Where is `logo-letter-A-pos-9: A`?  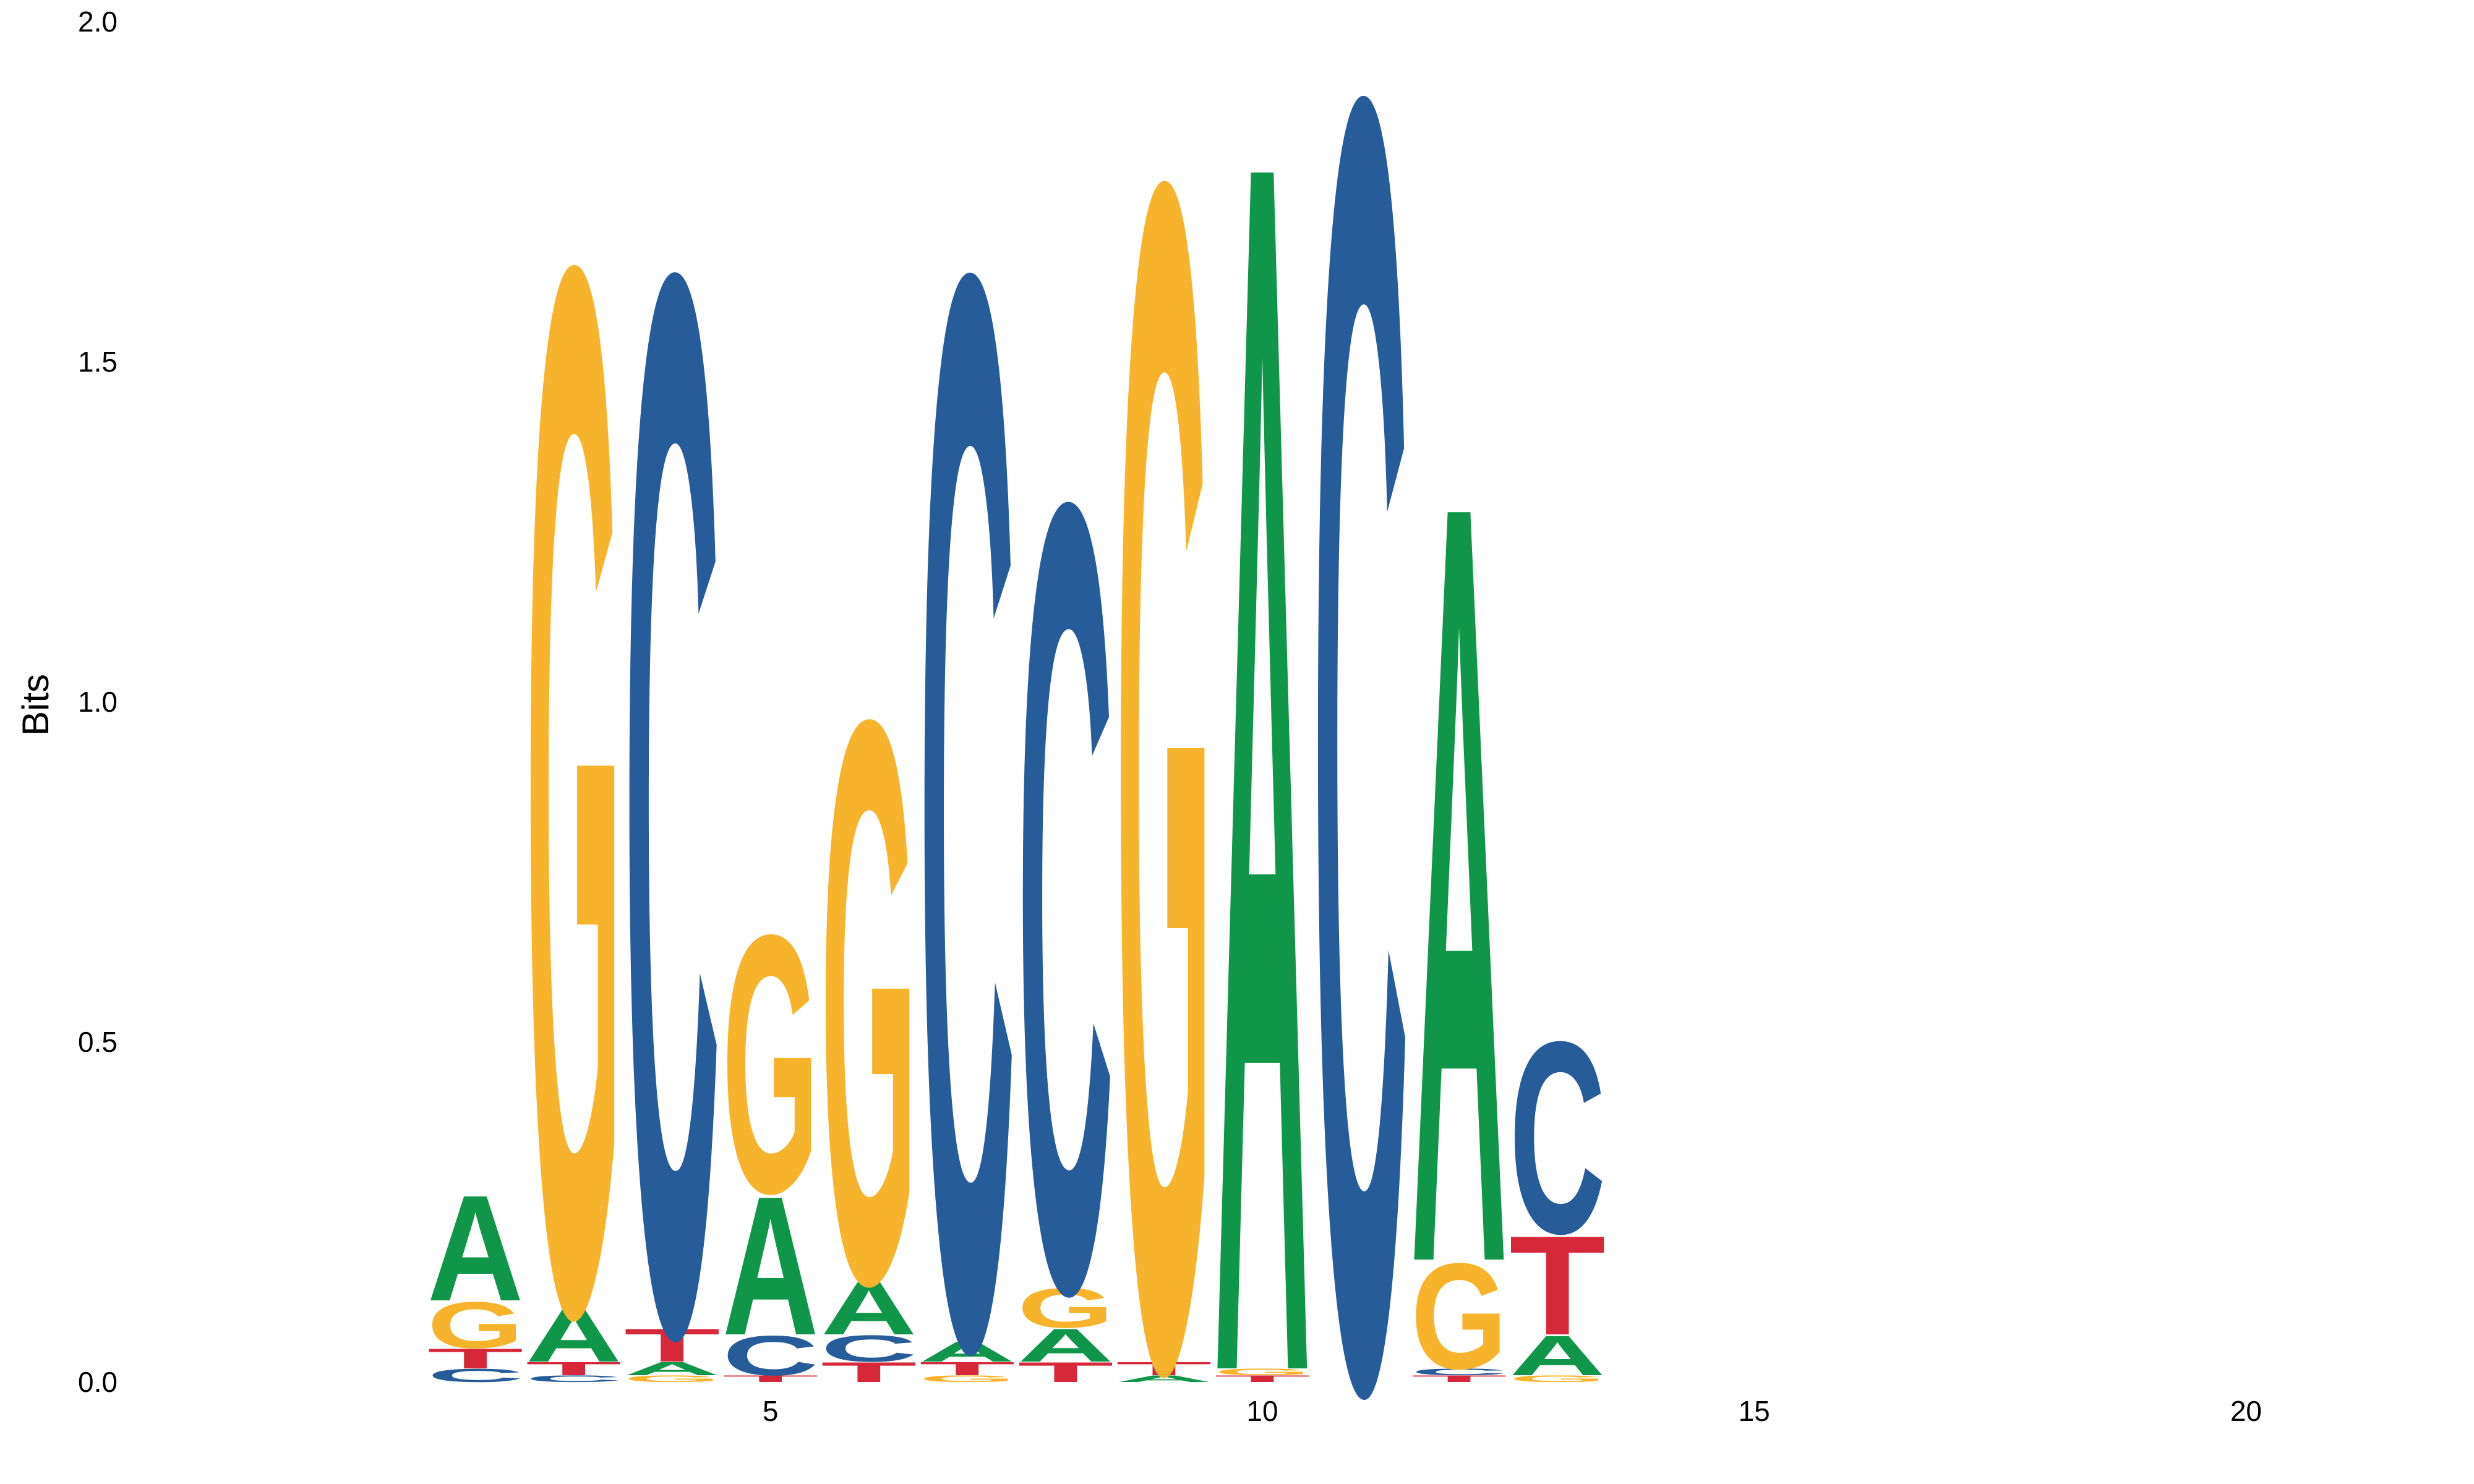 logo-letter-A-pos-9: A is located at coordinates (1164, 1378).